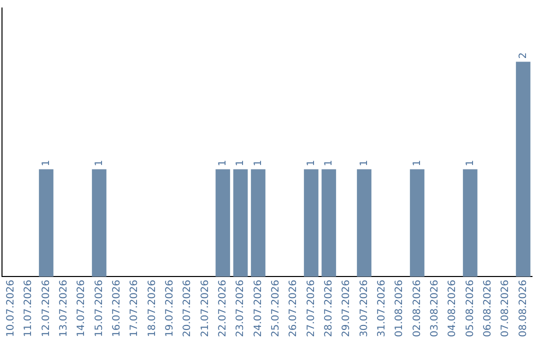  Describe the element at coordinates (82, 309) in the screenshot. I see `x-tick-label: 14.07.2026` at that location.